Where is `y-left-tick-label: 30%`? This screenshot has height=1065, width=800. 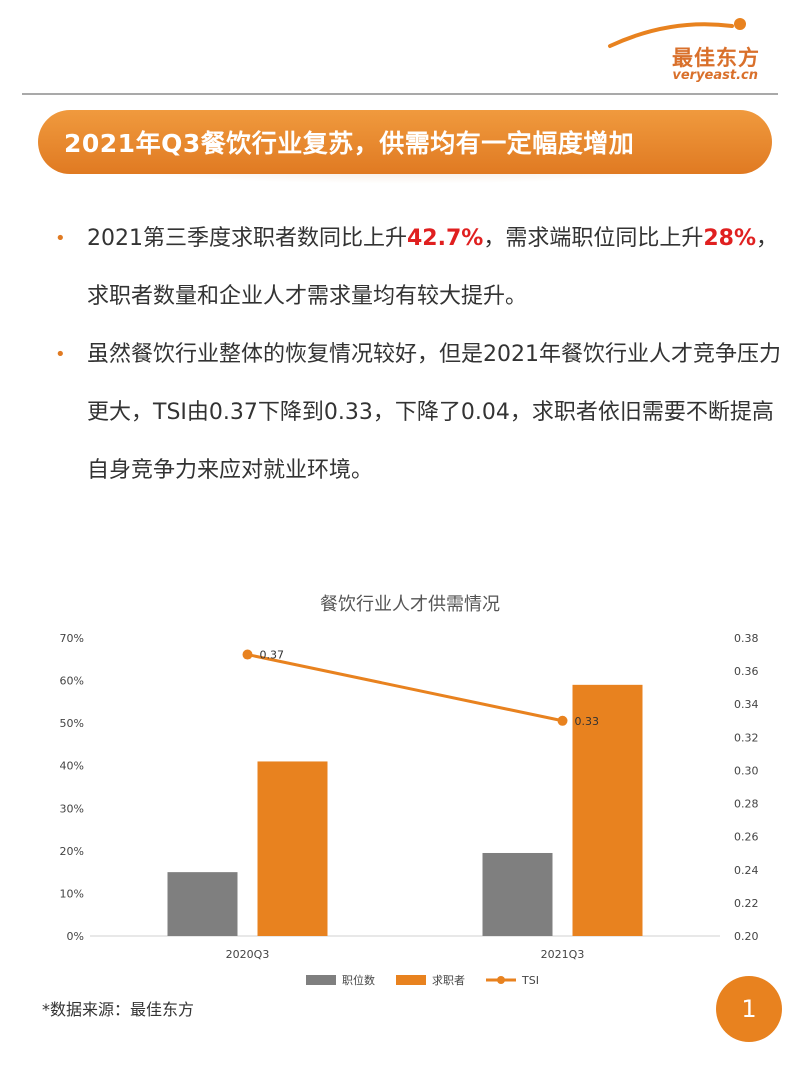 y-left-tick-label: 30% is located at coordinates (72, 808).